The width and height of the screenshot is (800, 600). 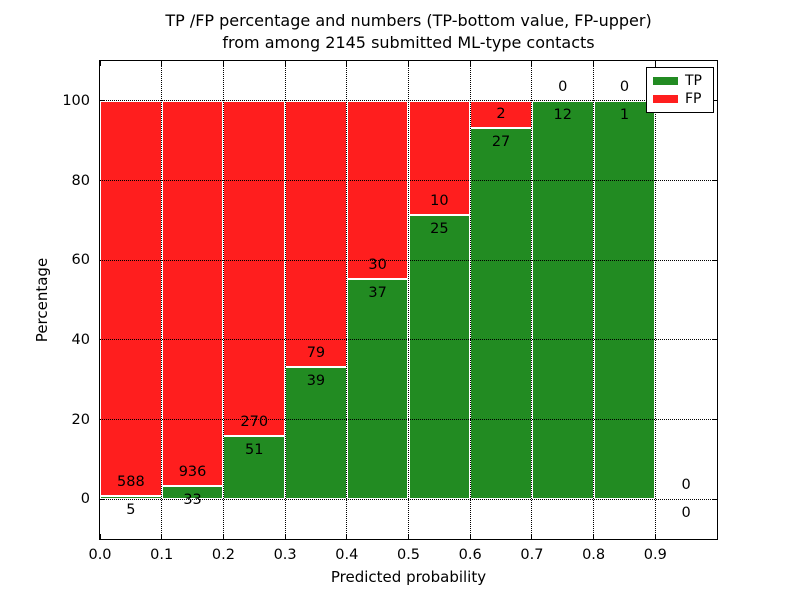 What do you see at coordinates (693, 99) in the screenshot?
I see `legend-label-fp: FP` at bounding box center [693, 99].